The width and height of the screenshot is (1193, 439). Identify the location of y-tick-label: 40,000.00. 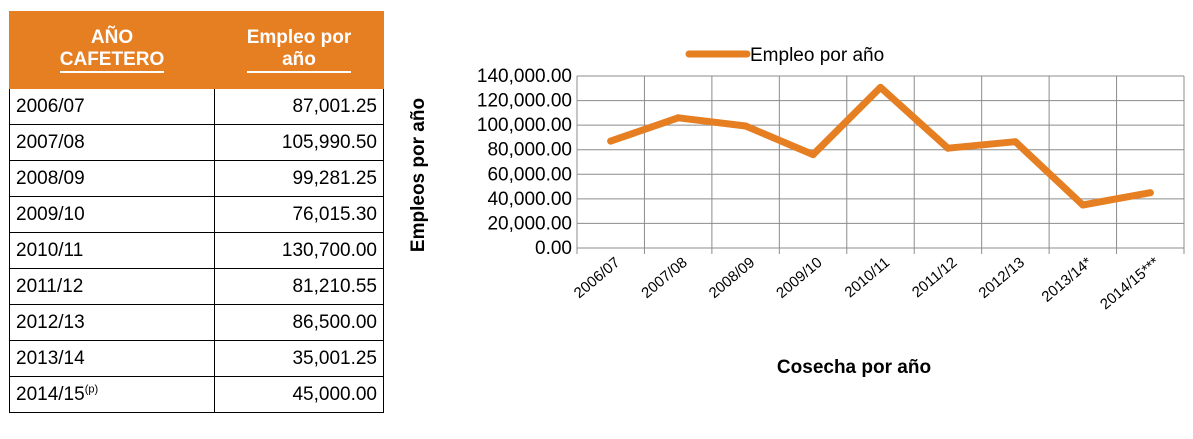
(529, 199).